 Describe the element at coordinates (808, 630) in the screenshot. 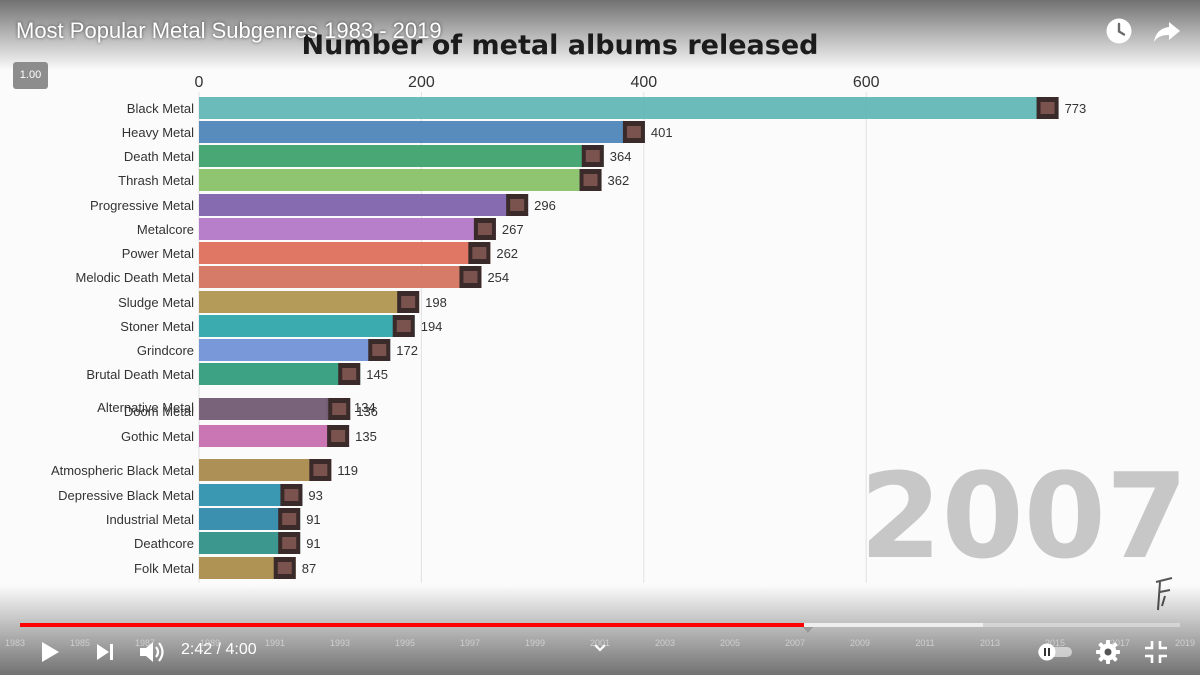

I see `scrubber-marker` at that location.